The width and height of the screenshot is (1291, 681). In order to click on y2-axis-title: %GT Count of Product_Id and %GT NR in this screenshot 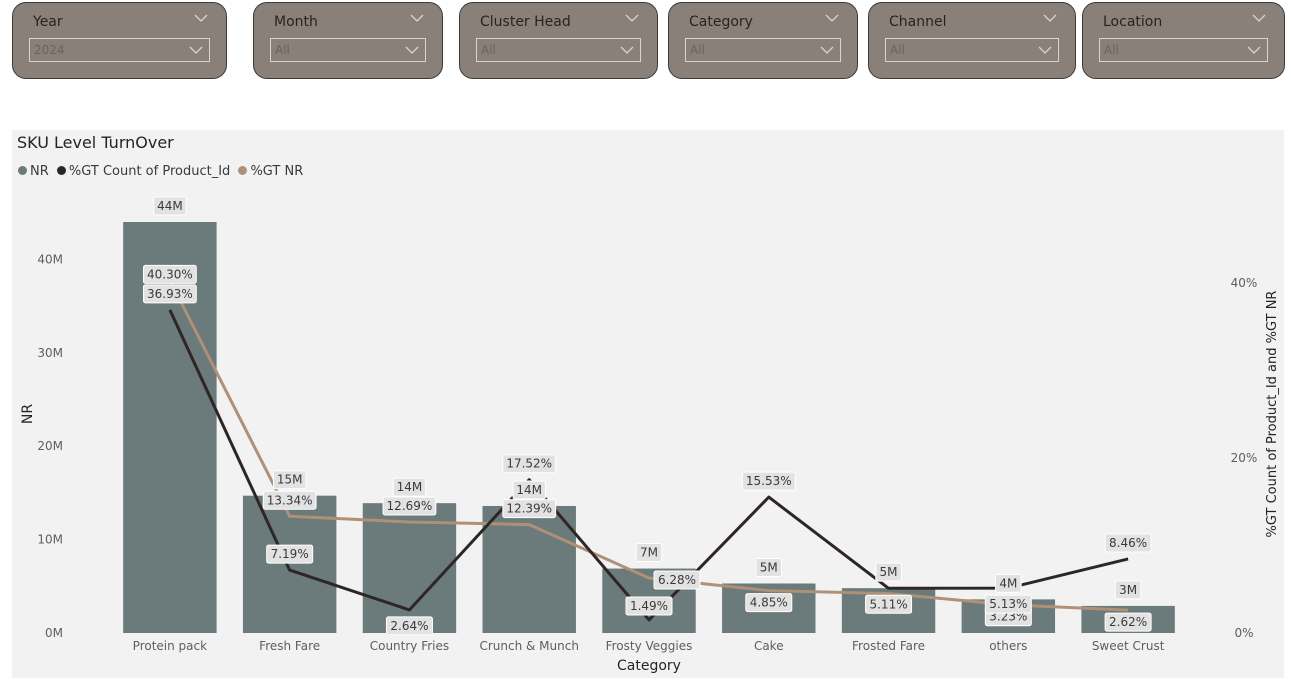, I will do `click(1272, 414)`.